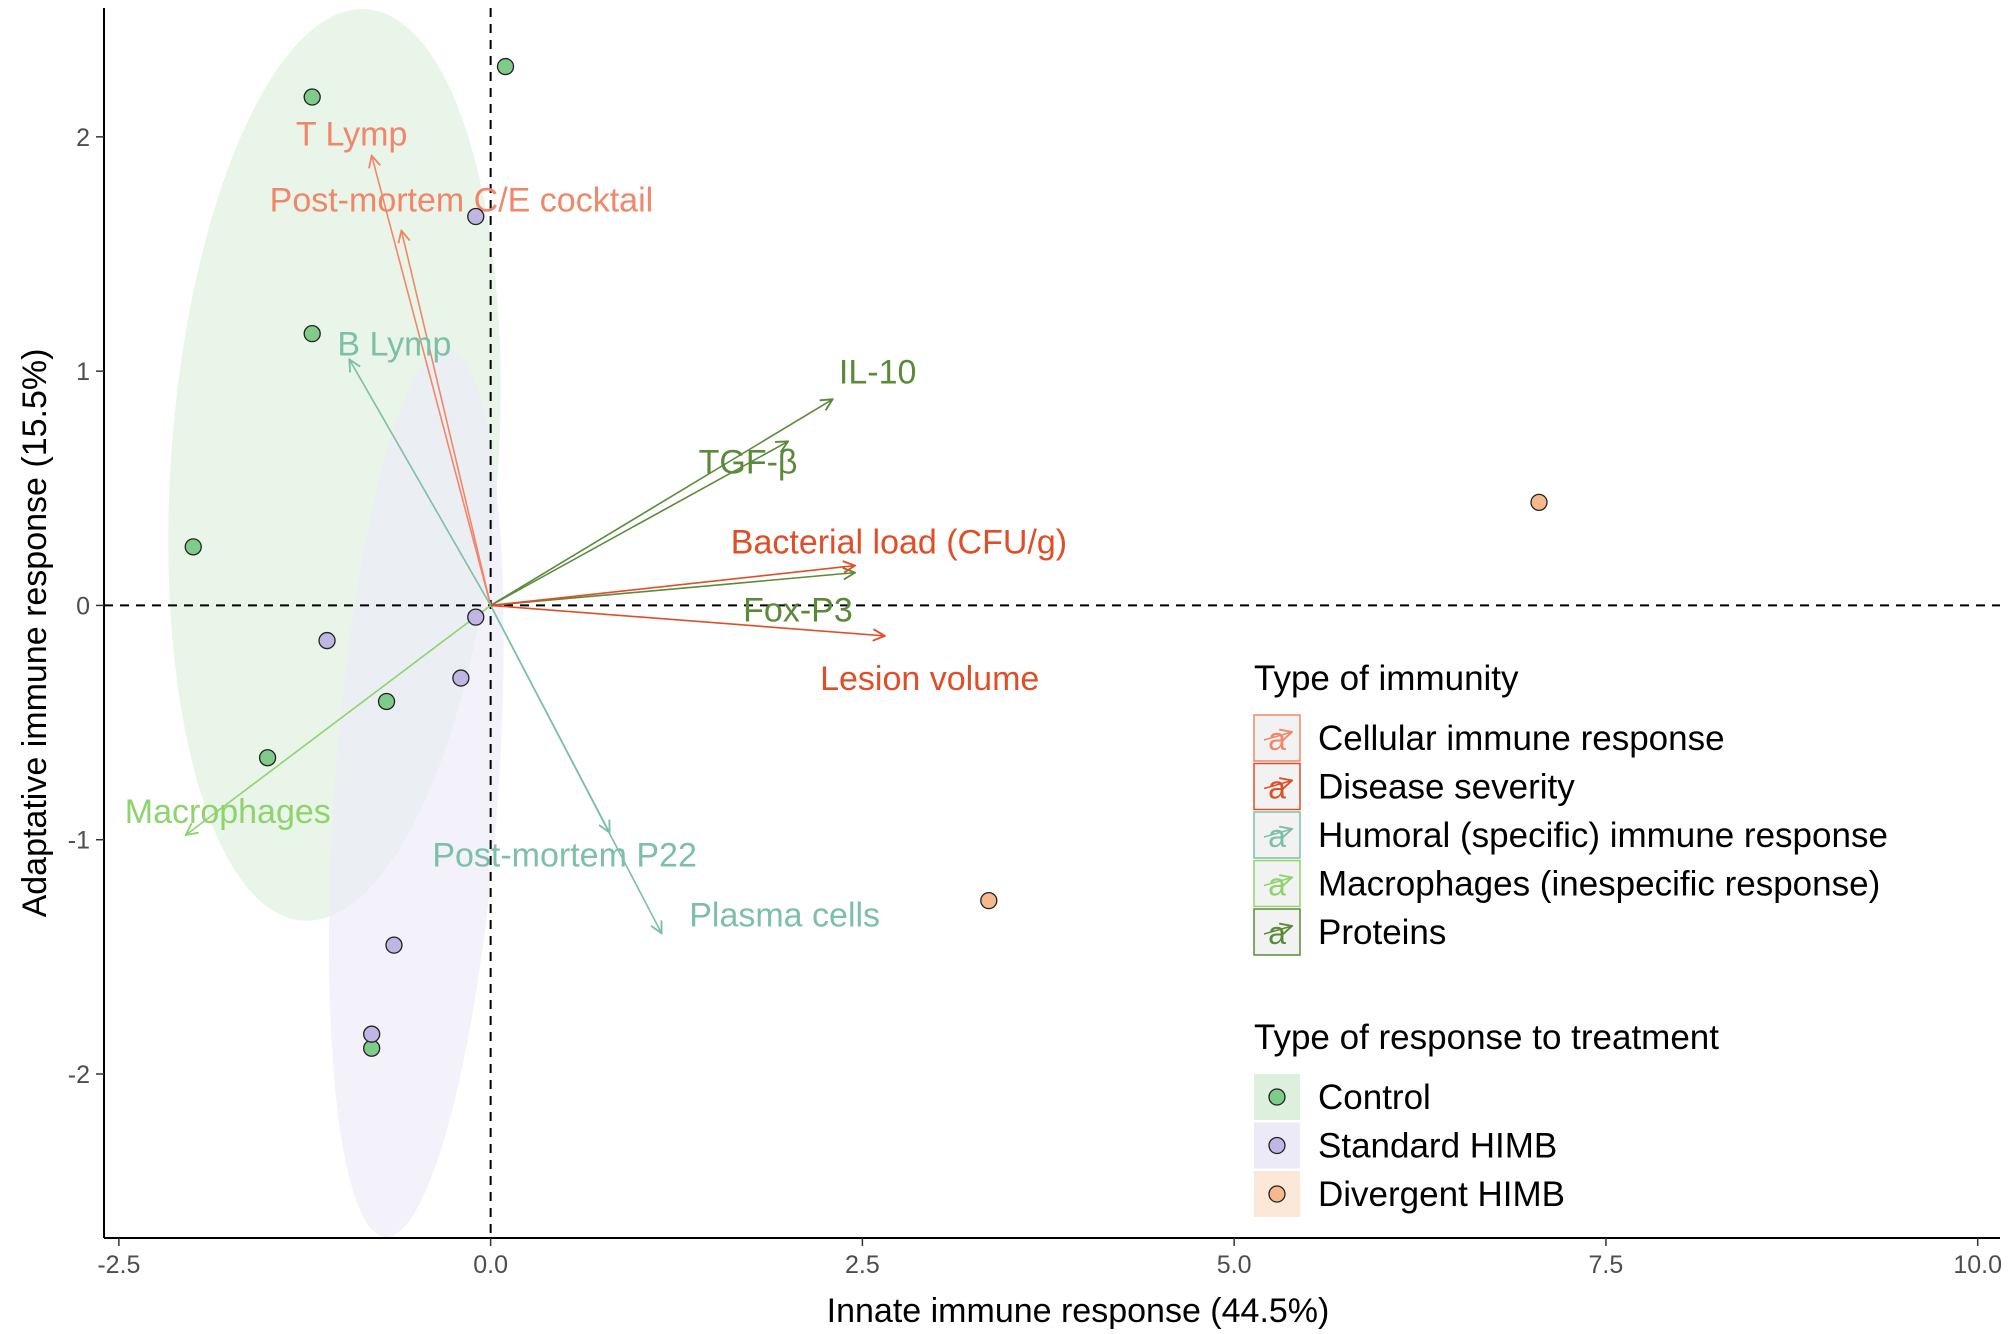  I want to click on arrow-label-macrophages: Macrophages, so click(228, 812).